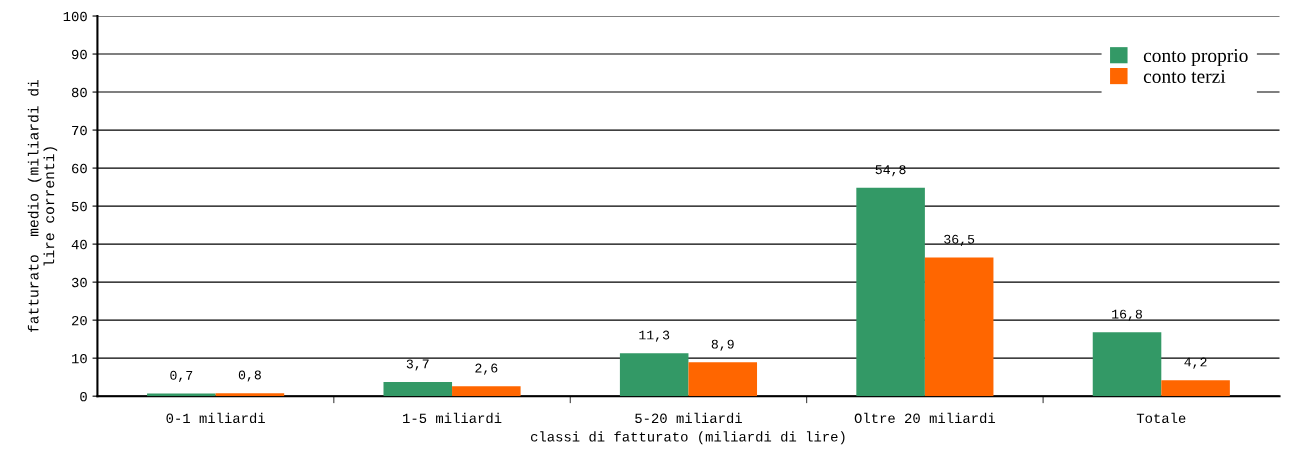 This screenshot has width=1299, height=458. I want to click on y-tick-label: 70, so click(79, 130).